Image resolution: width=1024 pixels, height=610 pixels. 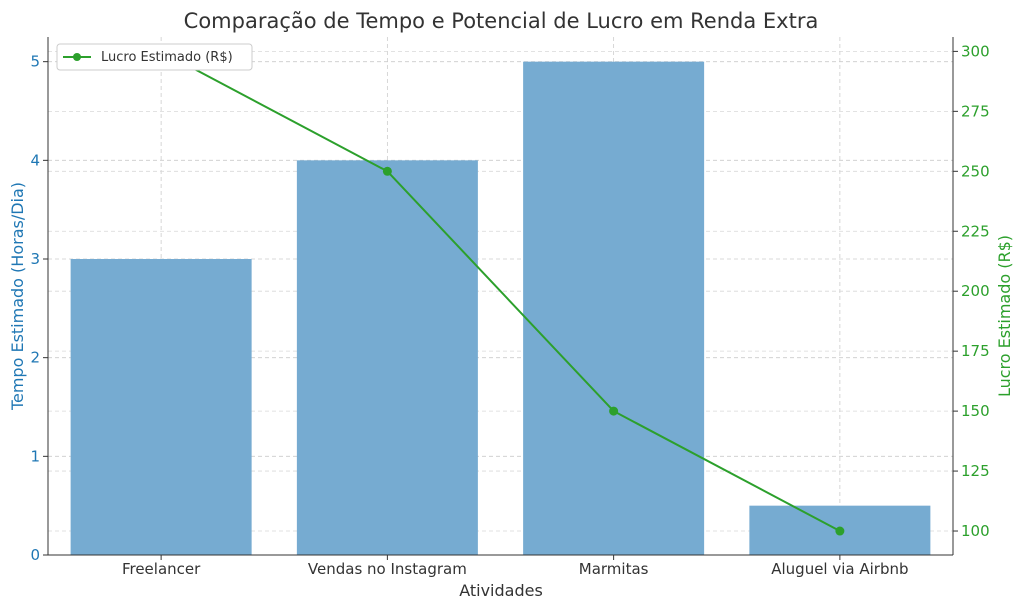 I want to click on legend-box, so click(x=154, y=57).